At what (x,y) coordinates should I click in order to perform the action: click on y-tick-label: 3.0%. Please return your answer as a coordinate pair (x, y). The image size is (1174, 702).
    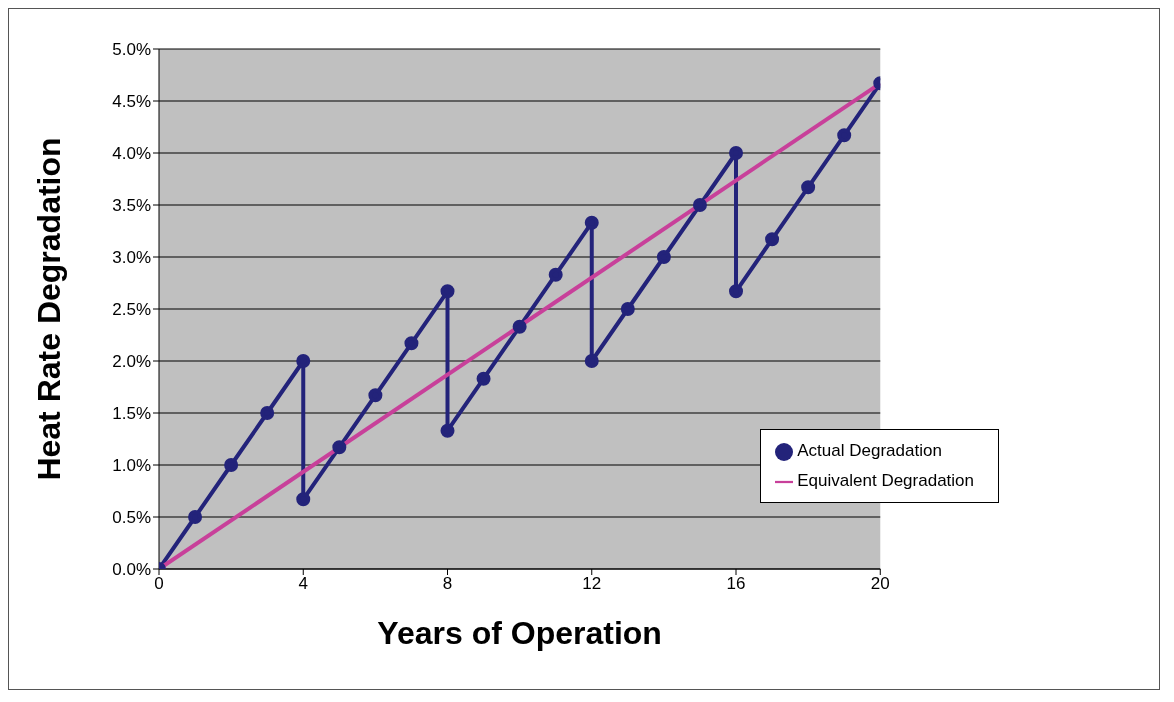
    Looking at the image, I should click on (131, 258).